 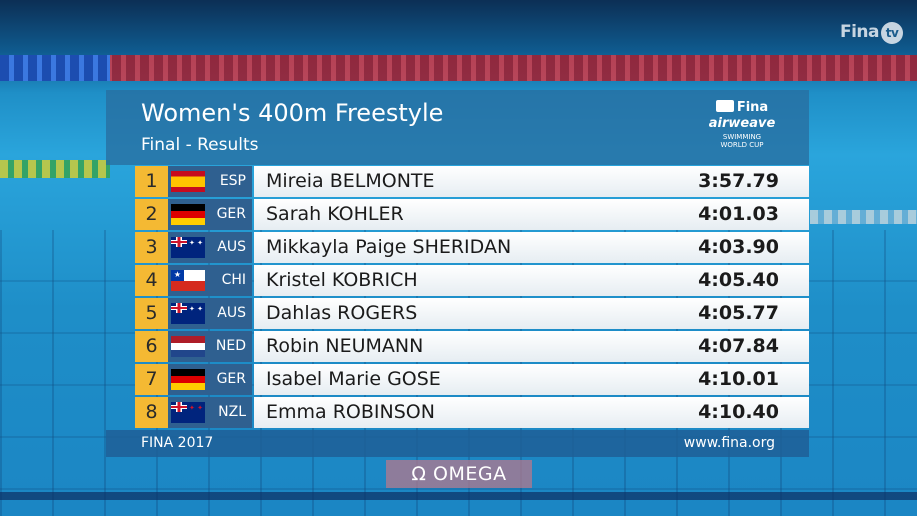 I want to click on result-row: 8 NZL Emma ROBINSON 4:10.40, so click(x=457, y=412).